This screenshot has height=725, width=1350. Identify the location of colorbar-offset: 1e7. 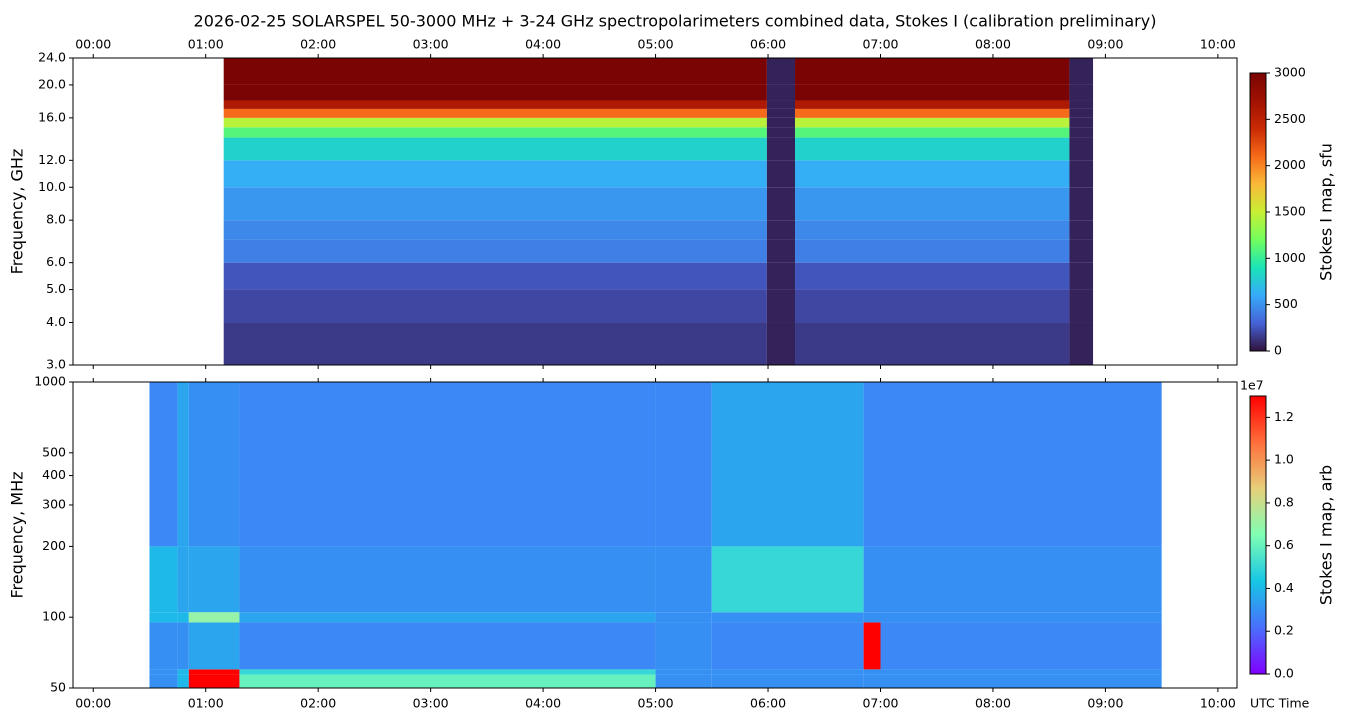
(1252, 385).